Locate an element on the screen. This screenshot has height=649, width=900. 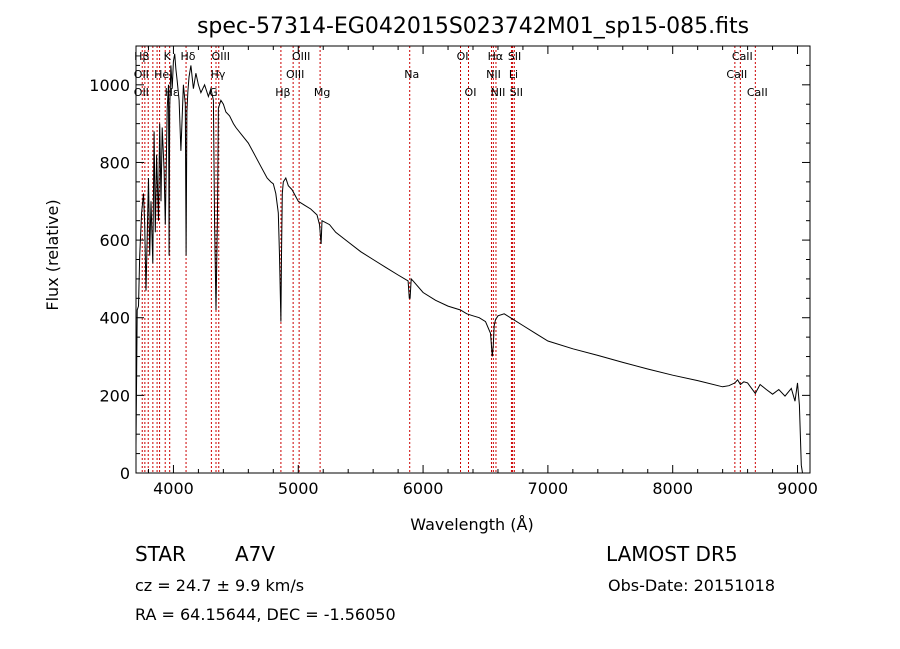
x-tick-label: 8000 is located at coordinates (672, 488).